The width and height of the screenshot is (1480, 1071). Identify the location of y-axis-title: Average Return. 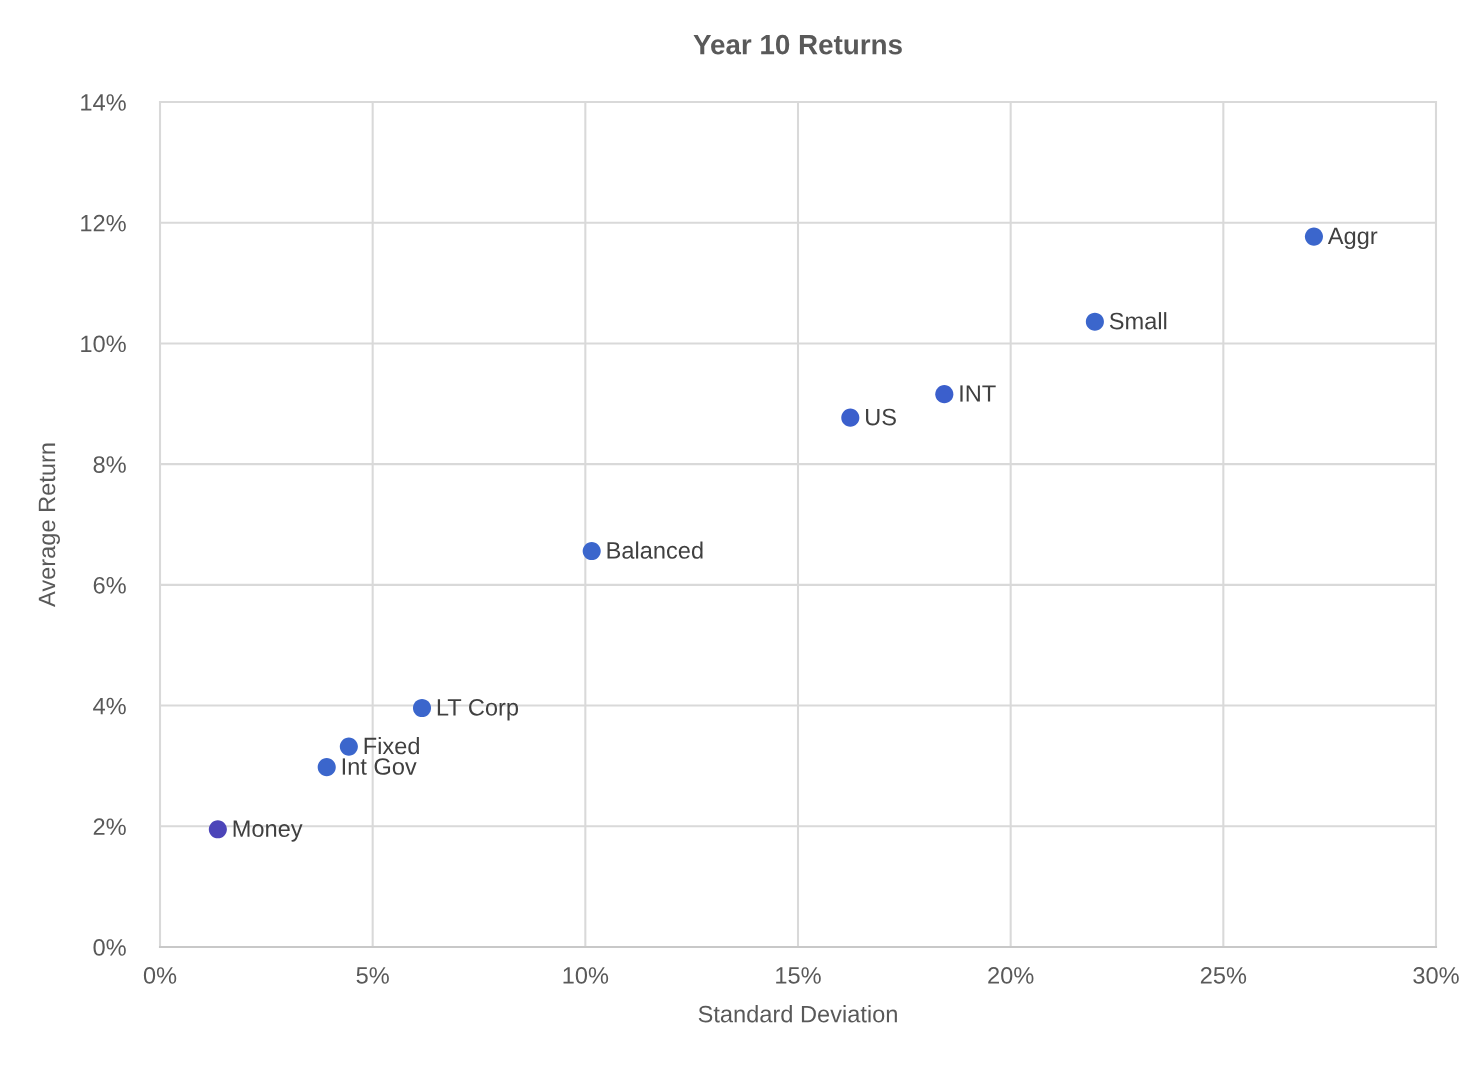
(49, 525).